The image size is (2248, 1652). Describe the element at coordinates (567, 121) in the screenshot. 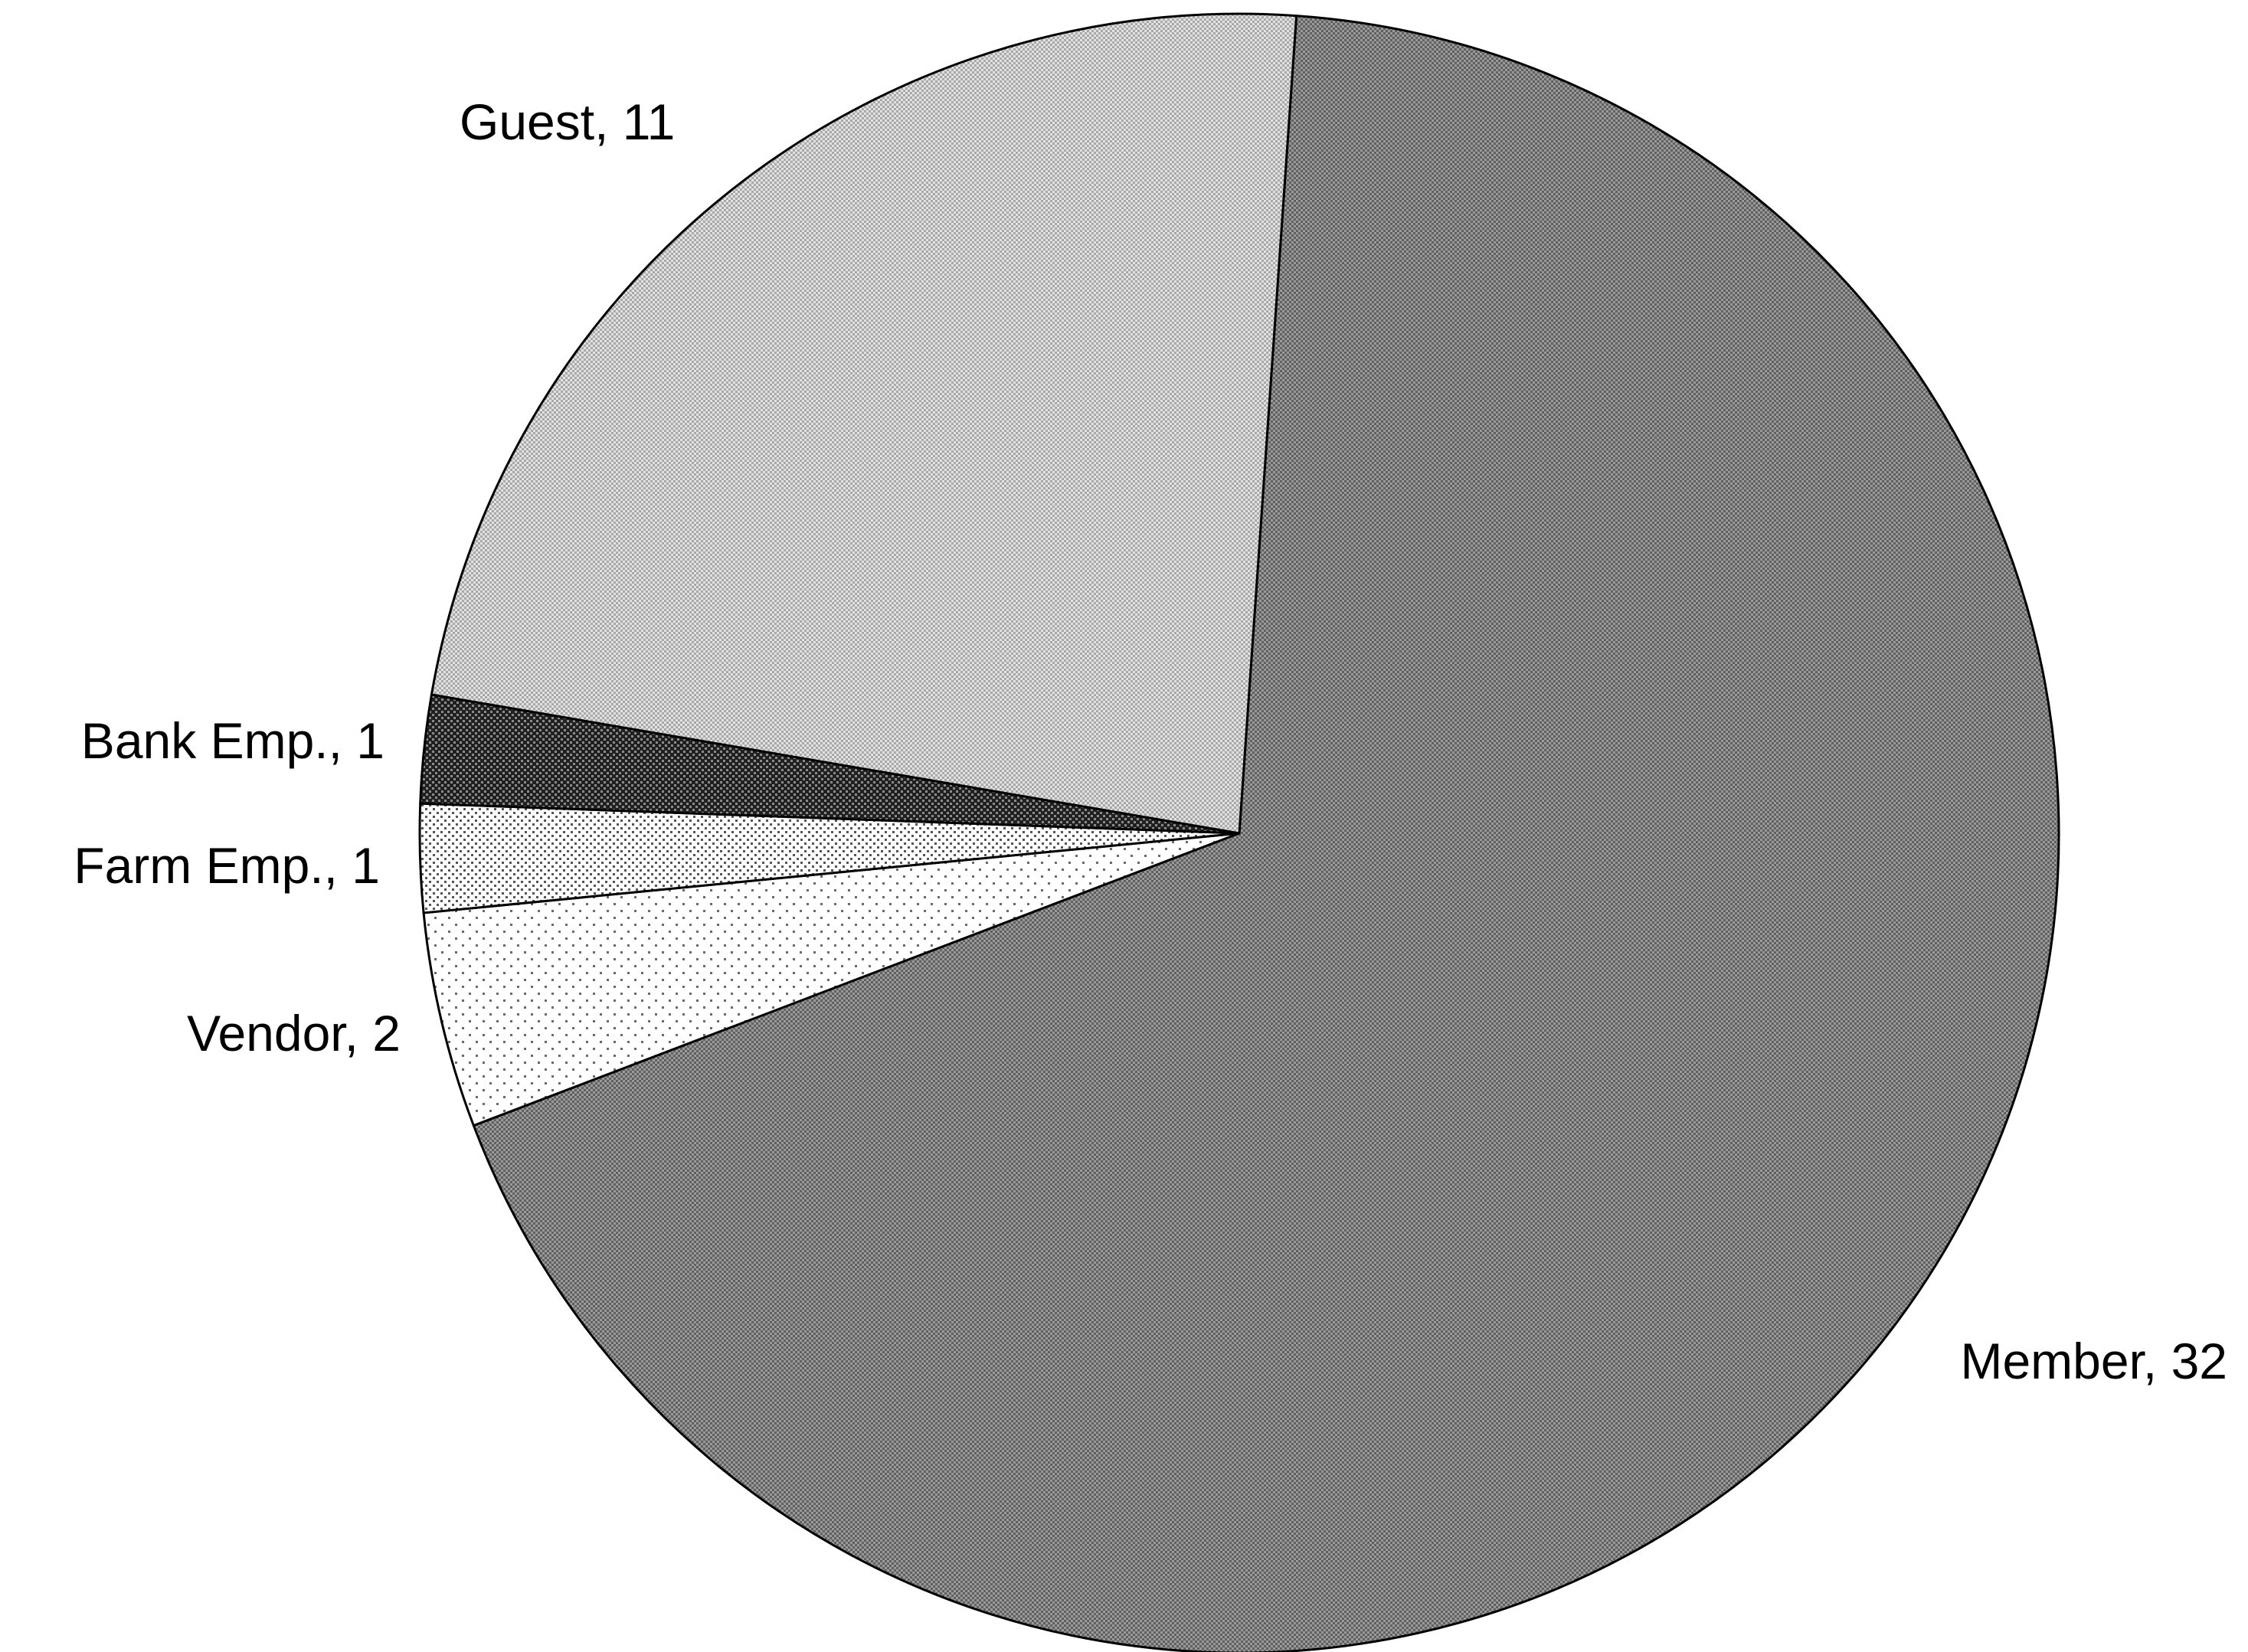

I see `label-guest: Guest, 11` at that location.